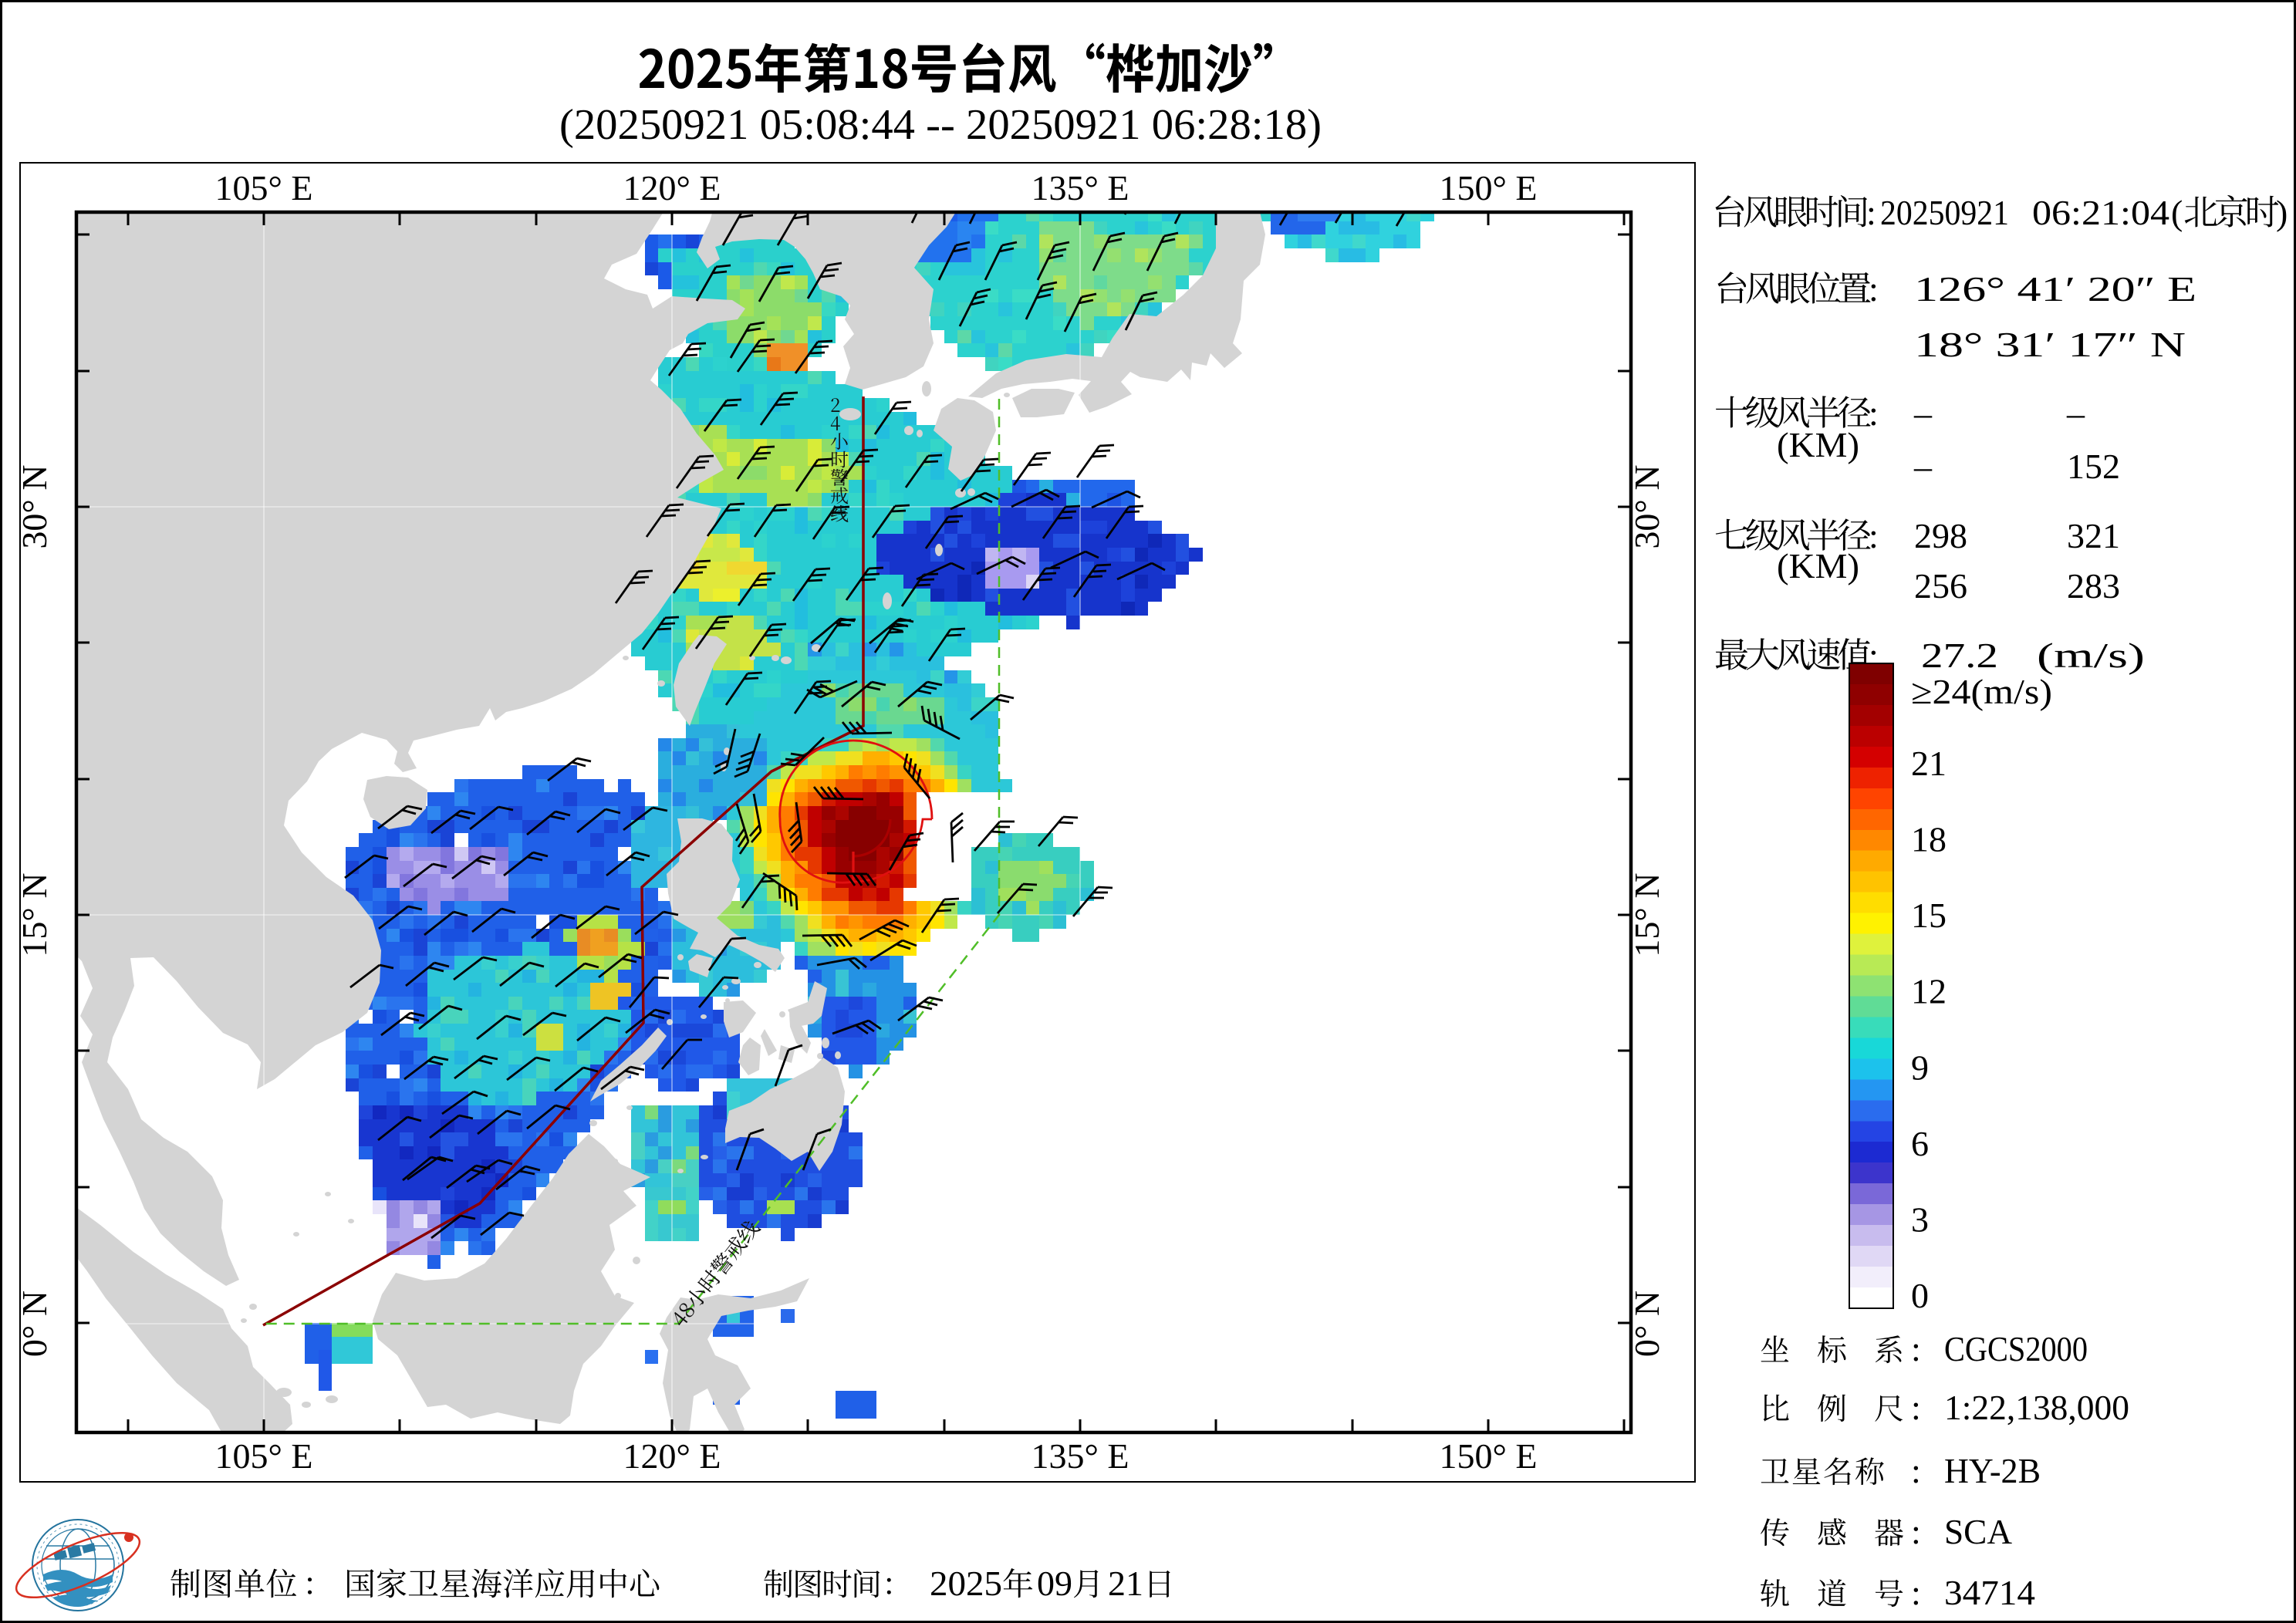 Image resolution: width=2296 pixels, height=1623 pixels. Describe the element at coordinates (1944, 212) in the screenshot. I see `svg-text: 20250921` at that location.